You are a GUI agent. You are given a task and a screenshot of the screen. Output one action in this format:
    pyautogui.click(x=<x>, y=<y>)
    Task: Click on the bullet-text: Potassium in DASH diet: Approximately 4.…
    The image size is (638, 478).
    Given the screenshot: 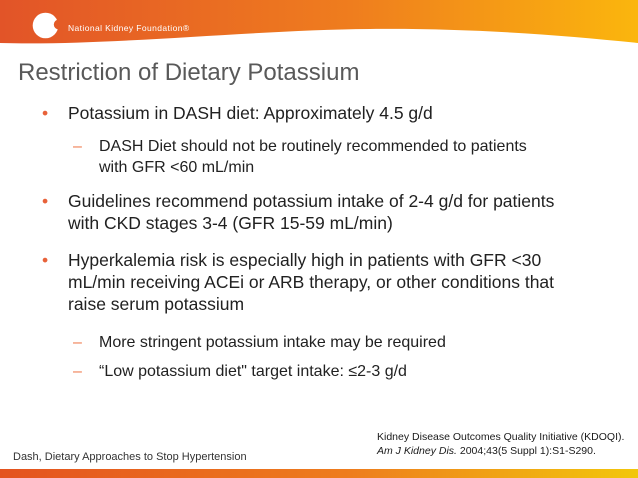 What is the action you would take?
    pyautogui.click(x=250, y=113)
    